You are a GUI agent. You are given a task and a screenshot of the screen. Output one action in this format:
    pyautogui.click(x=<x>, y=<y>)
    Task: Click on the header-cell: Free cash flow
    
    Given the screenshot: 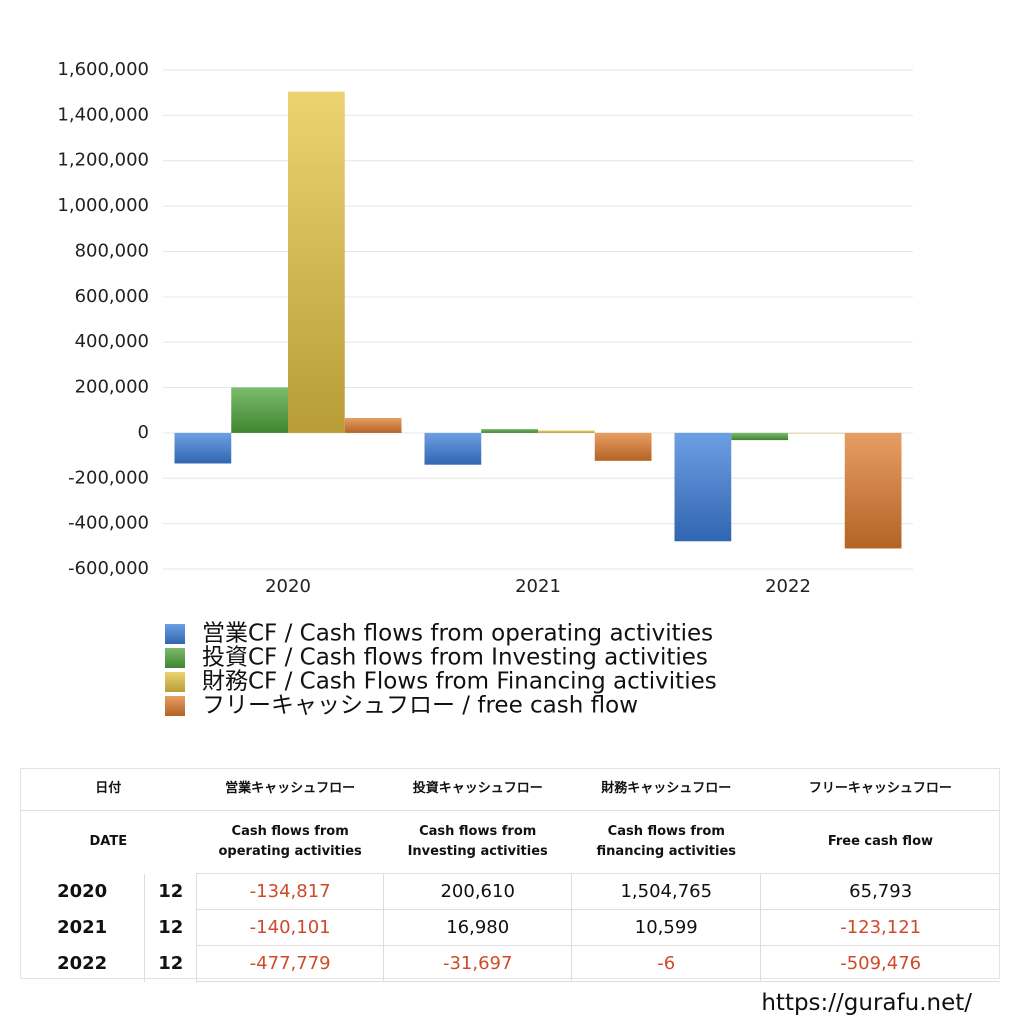 What is the action you would take?
    pyautogui.click(x=880, y=842)
    